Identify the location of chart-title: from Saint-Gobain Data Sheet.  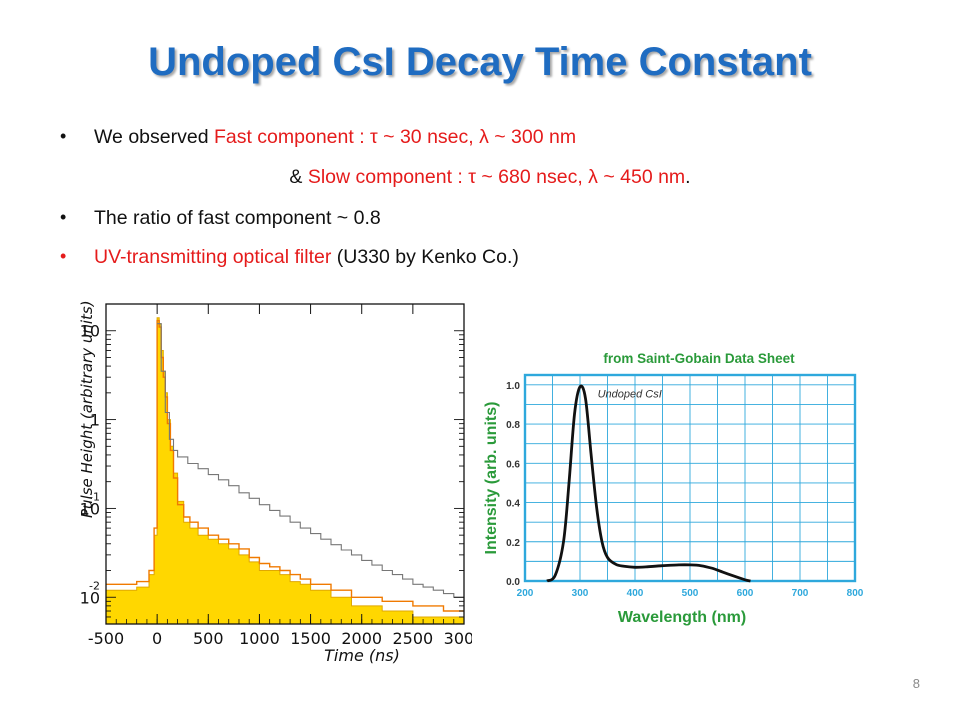
(699, 358).